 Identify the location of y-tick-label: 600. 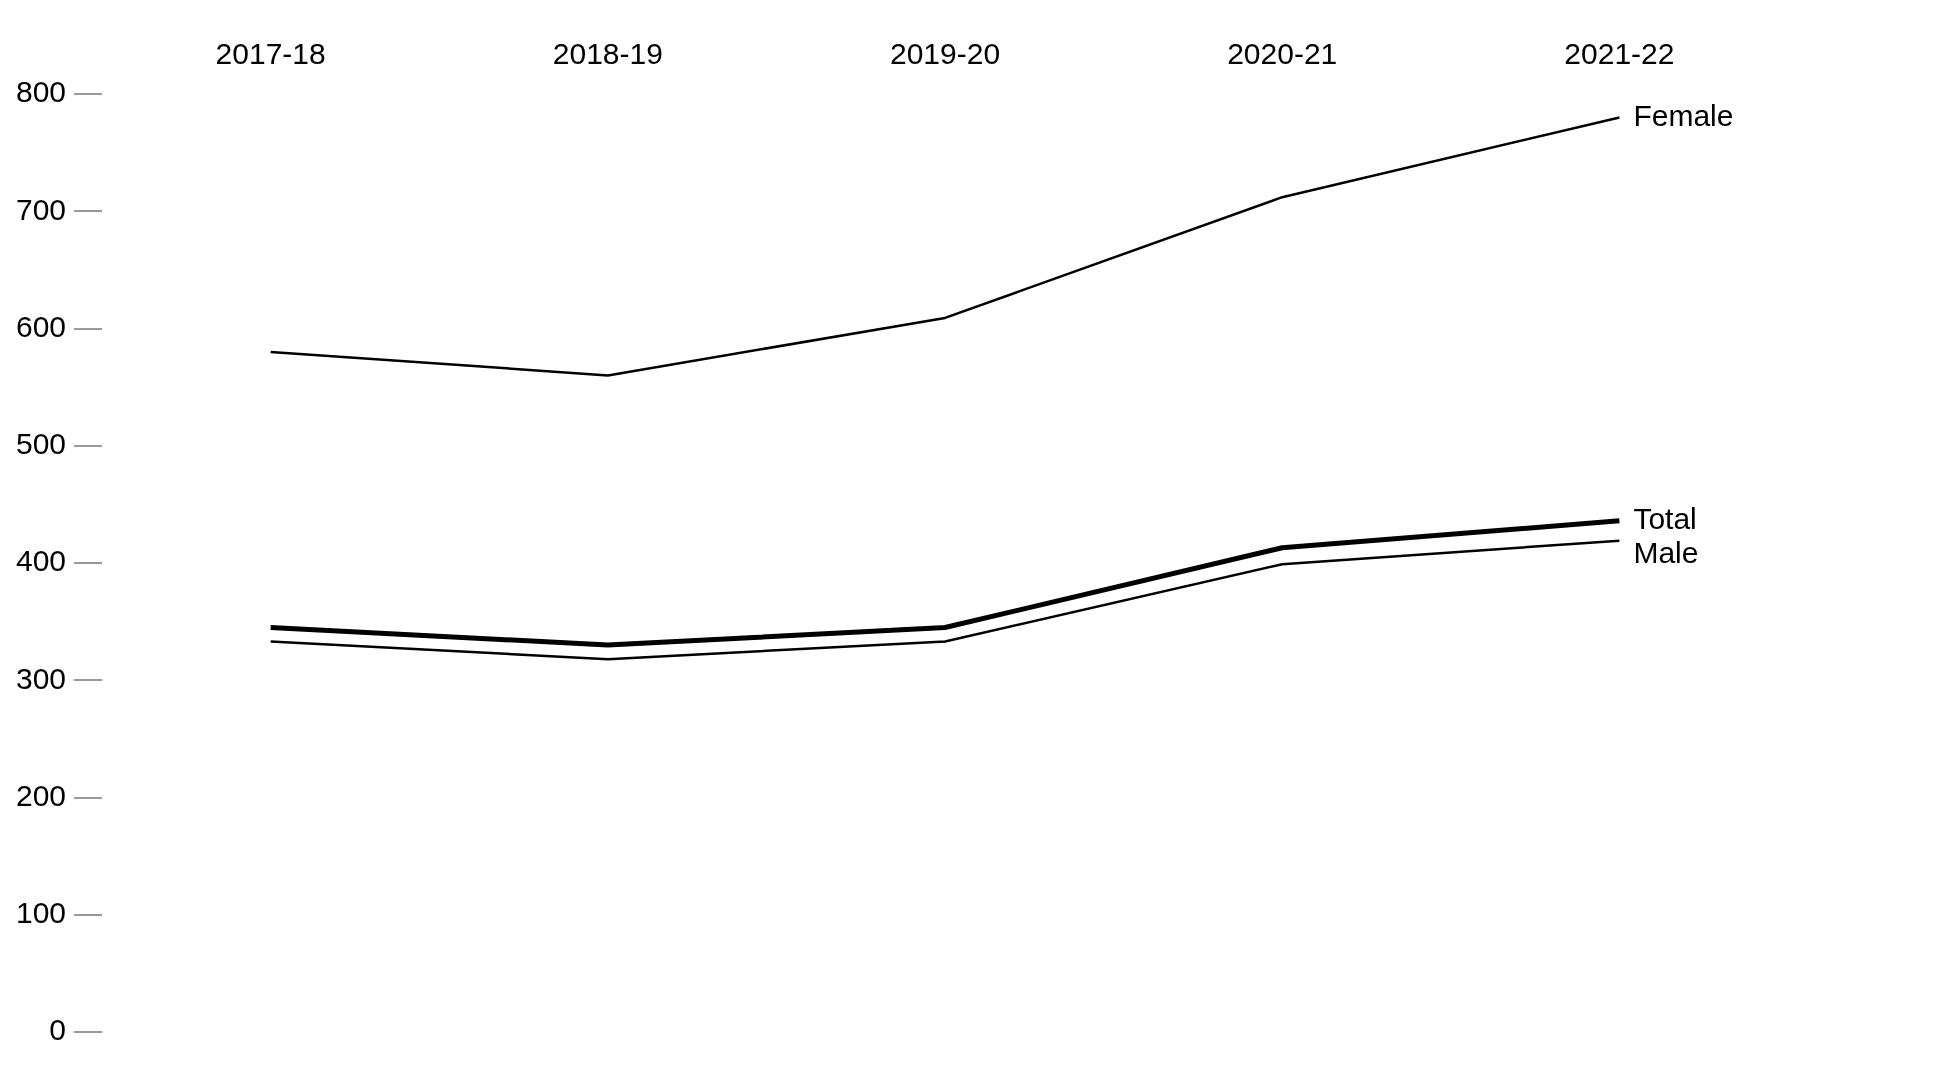
(41, 326).